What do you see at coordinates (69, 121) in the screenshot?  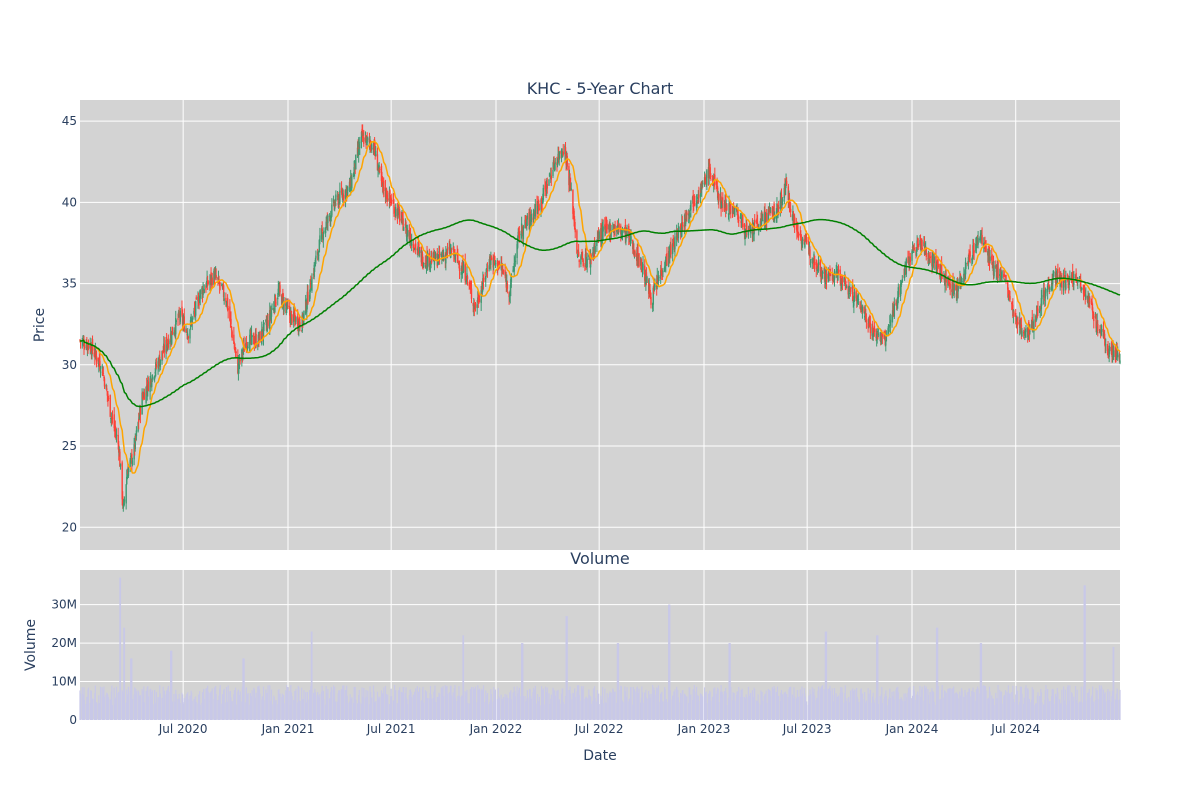 I see `price-y-tick-label: 45` at bounding box center [69, 121].